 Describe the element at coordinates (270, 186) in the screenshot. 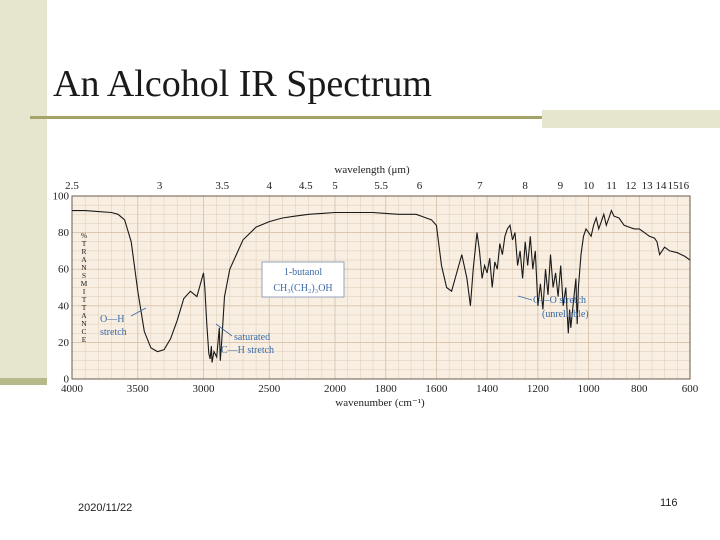

I see `top-tick-label: 4` at that location.